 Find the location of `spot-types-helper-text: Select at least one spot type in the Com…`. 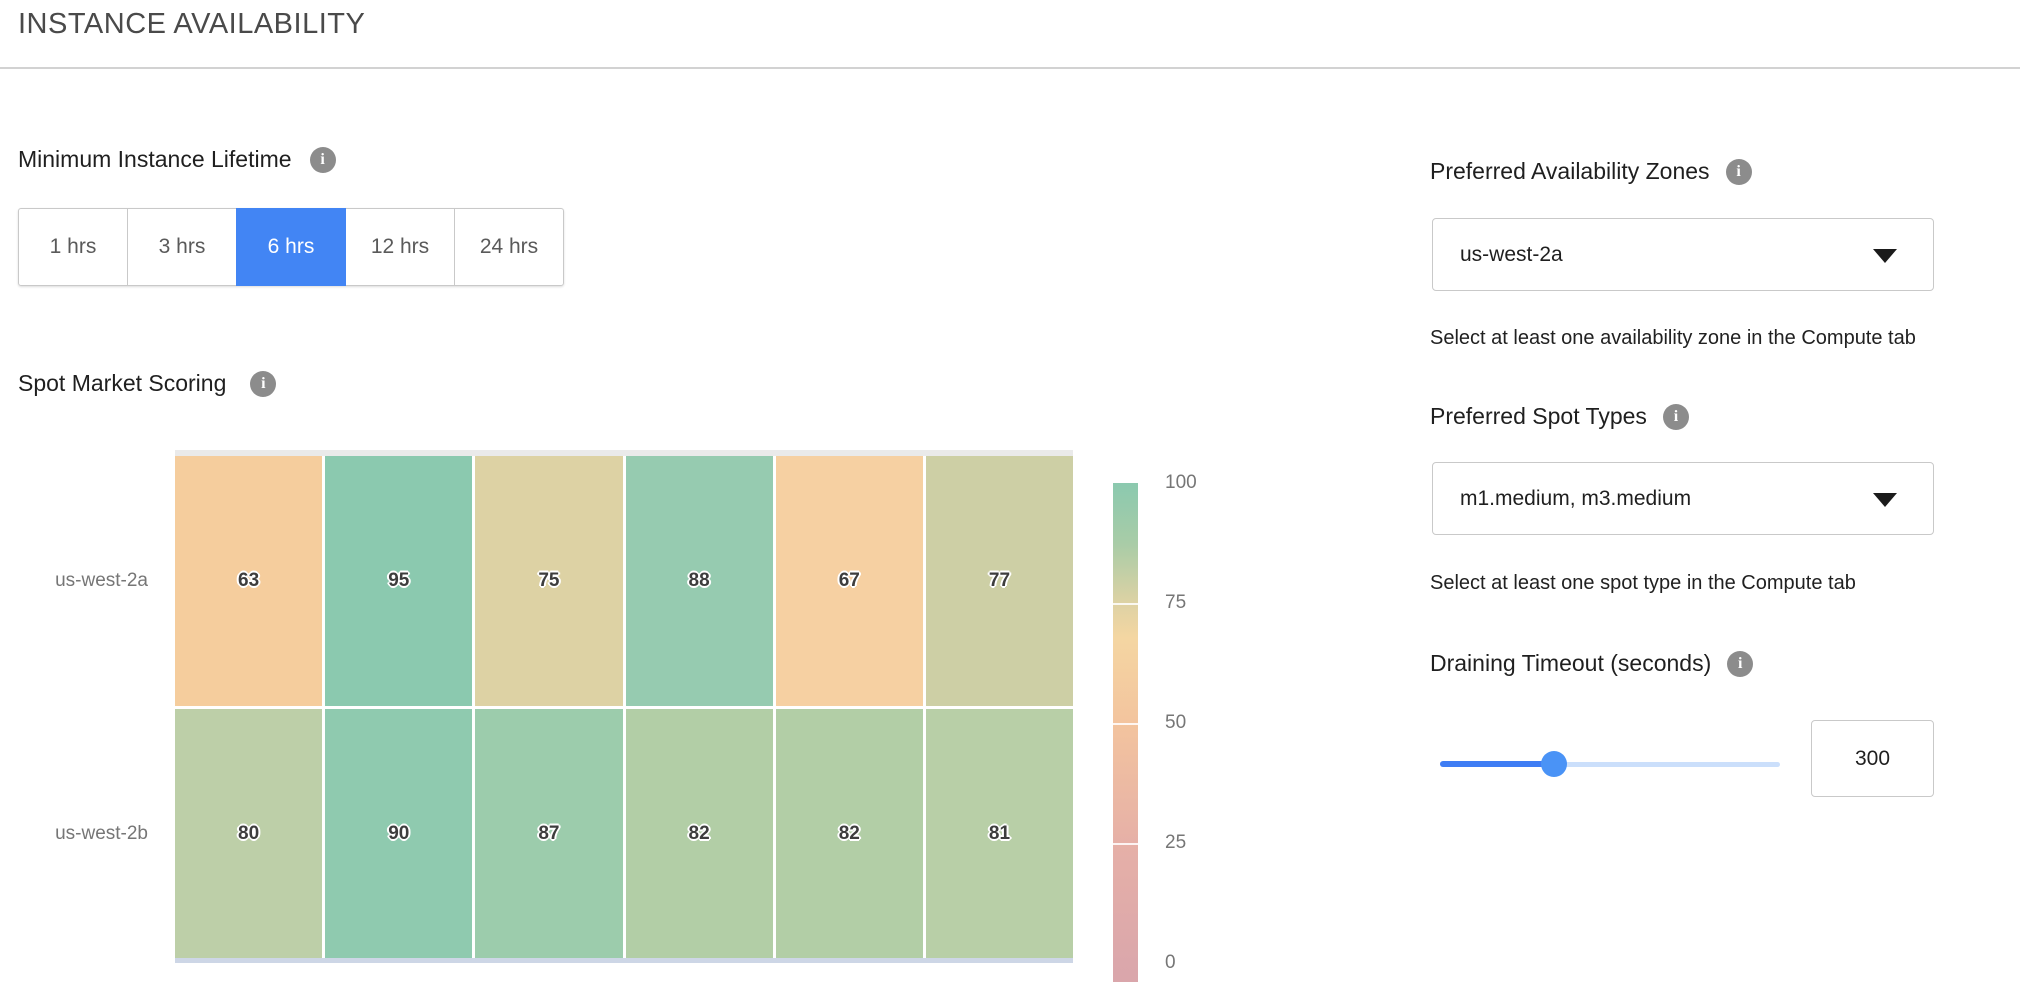

spot-types-helper-text: Select at least one spot type in the Com… is located at coordinates (1643, 583).